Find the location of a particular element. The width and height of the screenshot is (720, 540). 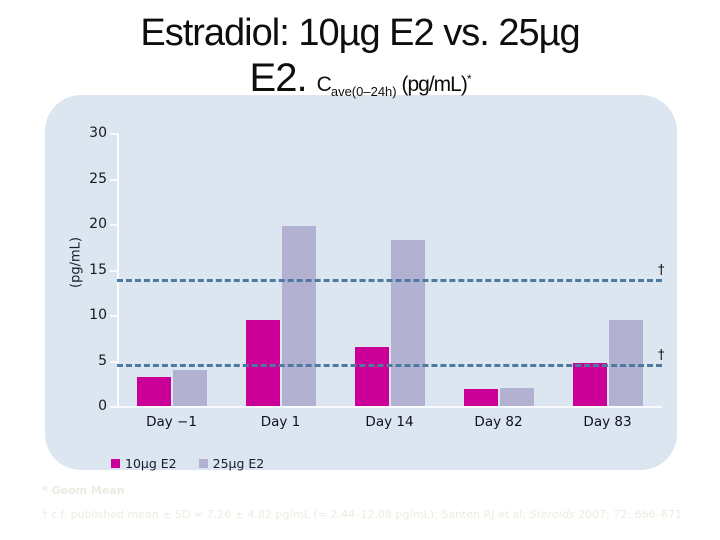

y-tick-label: 10 is located at coordinates (98, 315).